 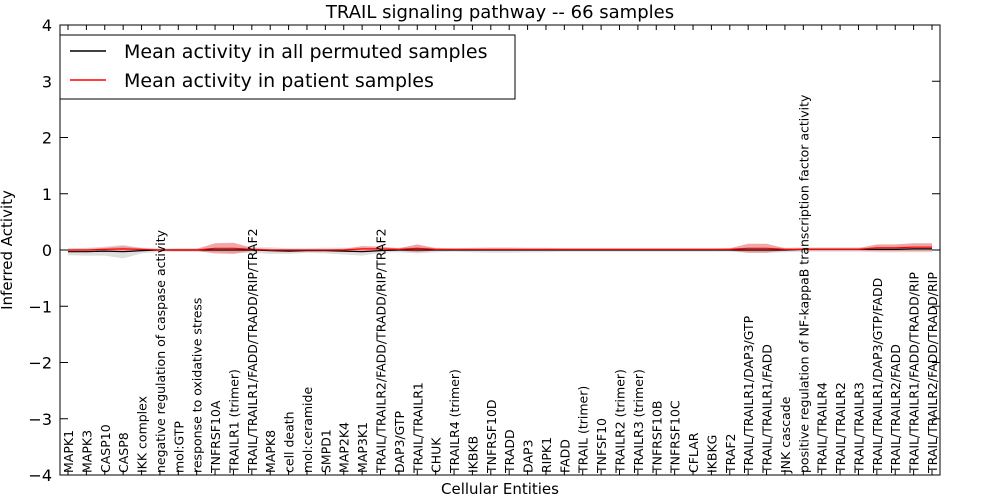 What do you see at coordinates (270, 451) in the screenshot?
I see `x-category-label: MAPK8` at bounding box center [270, 451].